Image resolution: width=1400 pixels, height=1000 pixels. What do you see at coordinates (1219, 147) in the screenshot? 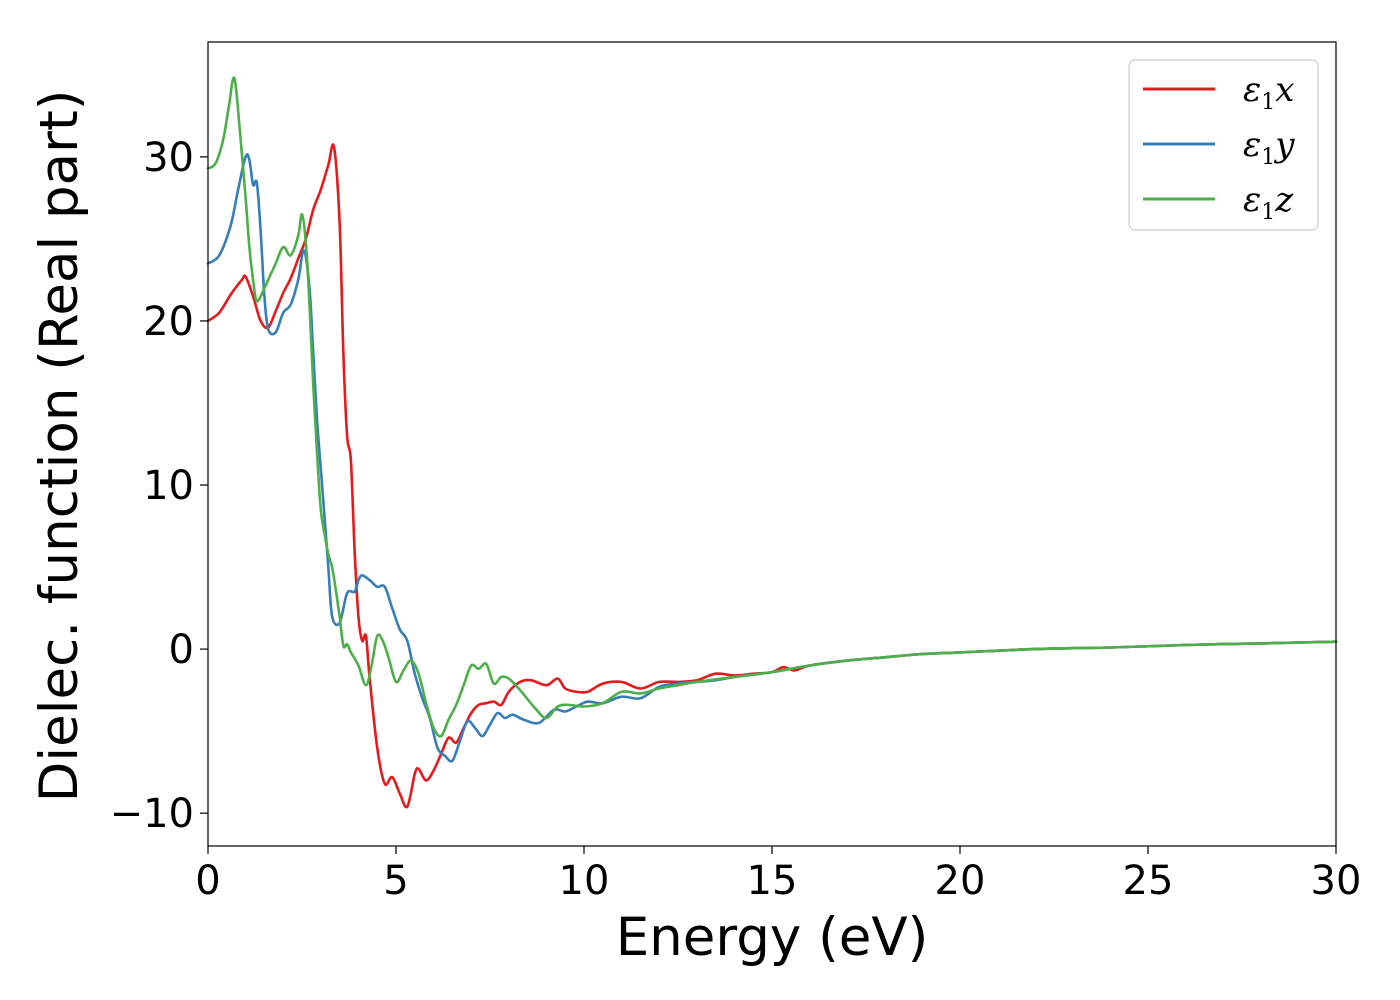
I see `legend-items: ε1x ε1y ε1z` at bounding box center [1219, 147].